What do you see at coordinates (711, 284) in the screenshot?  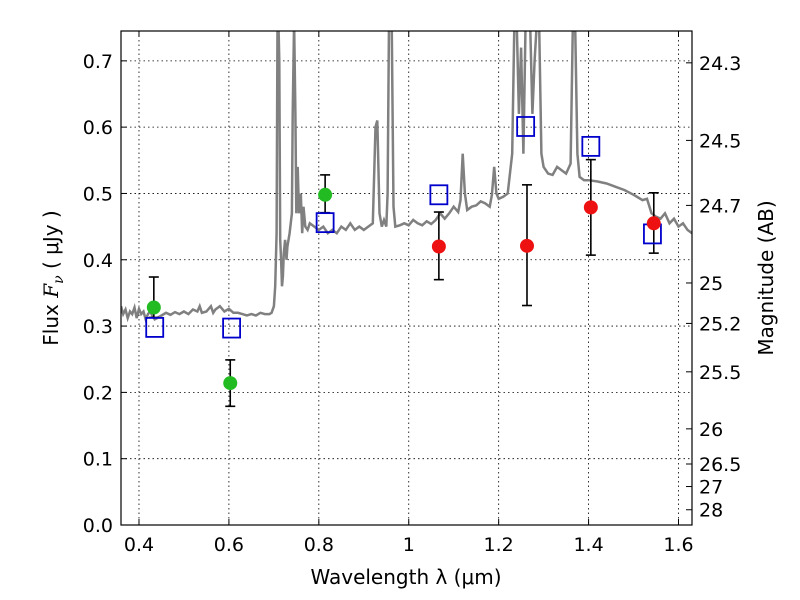 I see `magnitude-tick-label: 25` at bounding box center [711, 284].